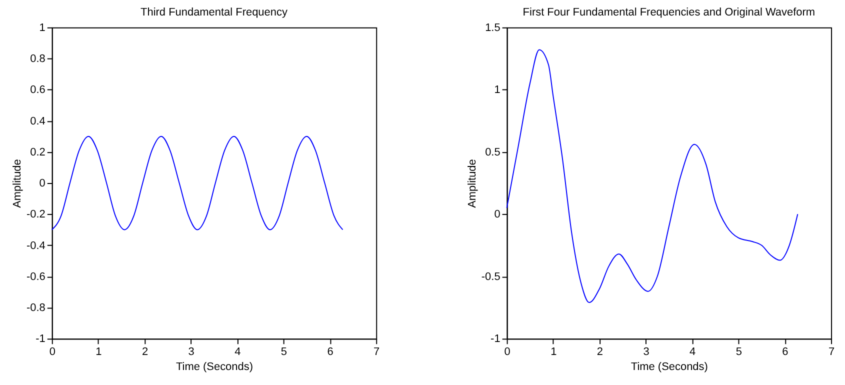 The image size is (845, 385). What do you see at coordinates (36, 276) in the screenshot?
I see `y-tick-label: -0.6` at bounding box center [36, 276].